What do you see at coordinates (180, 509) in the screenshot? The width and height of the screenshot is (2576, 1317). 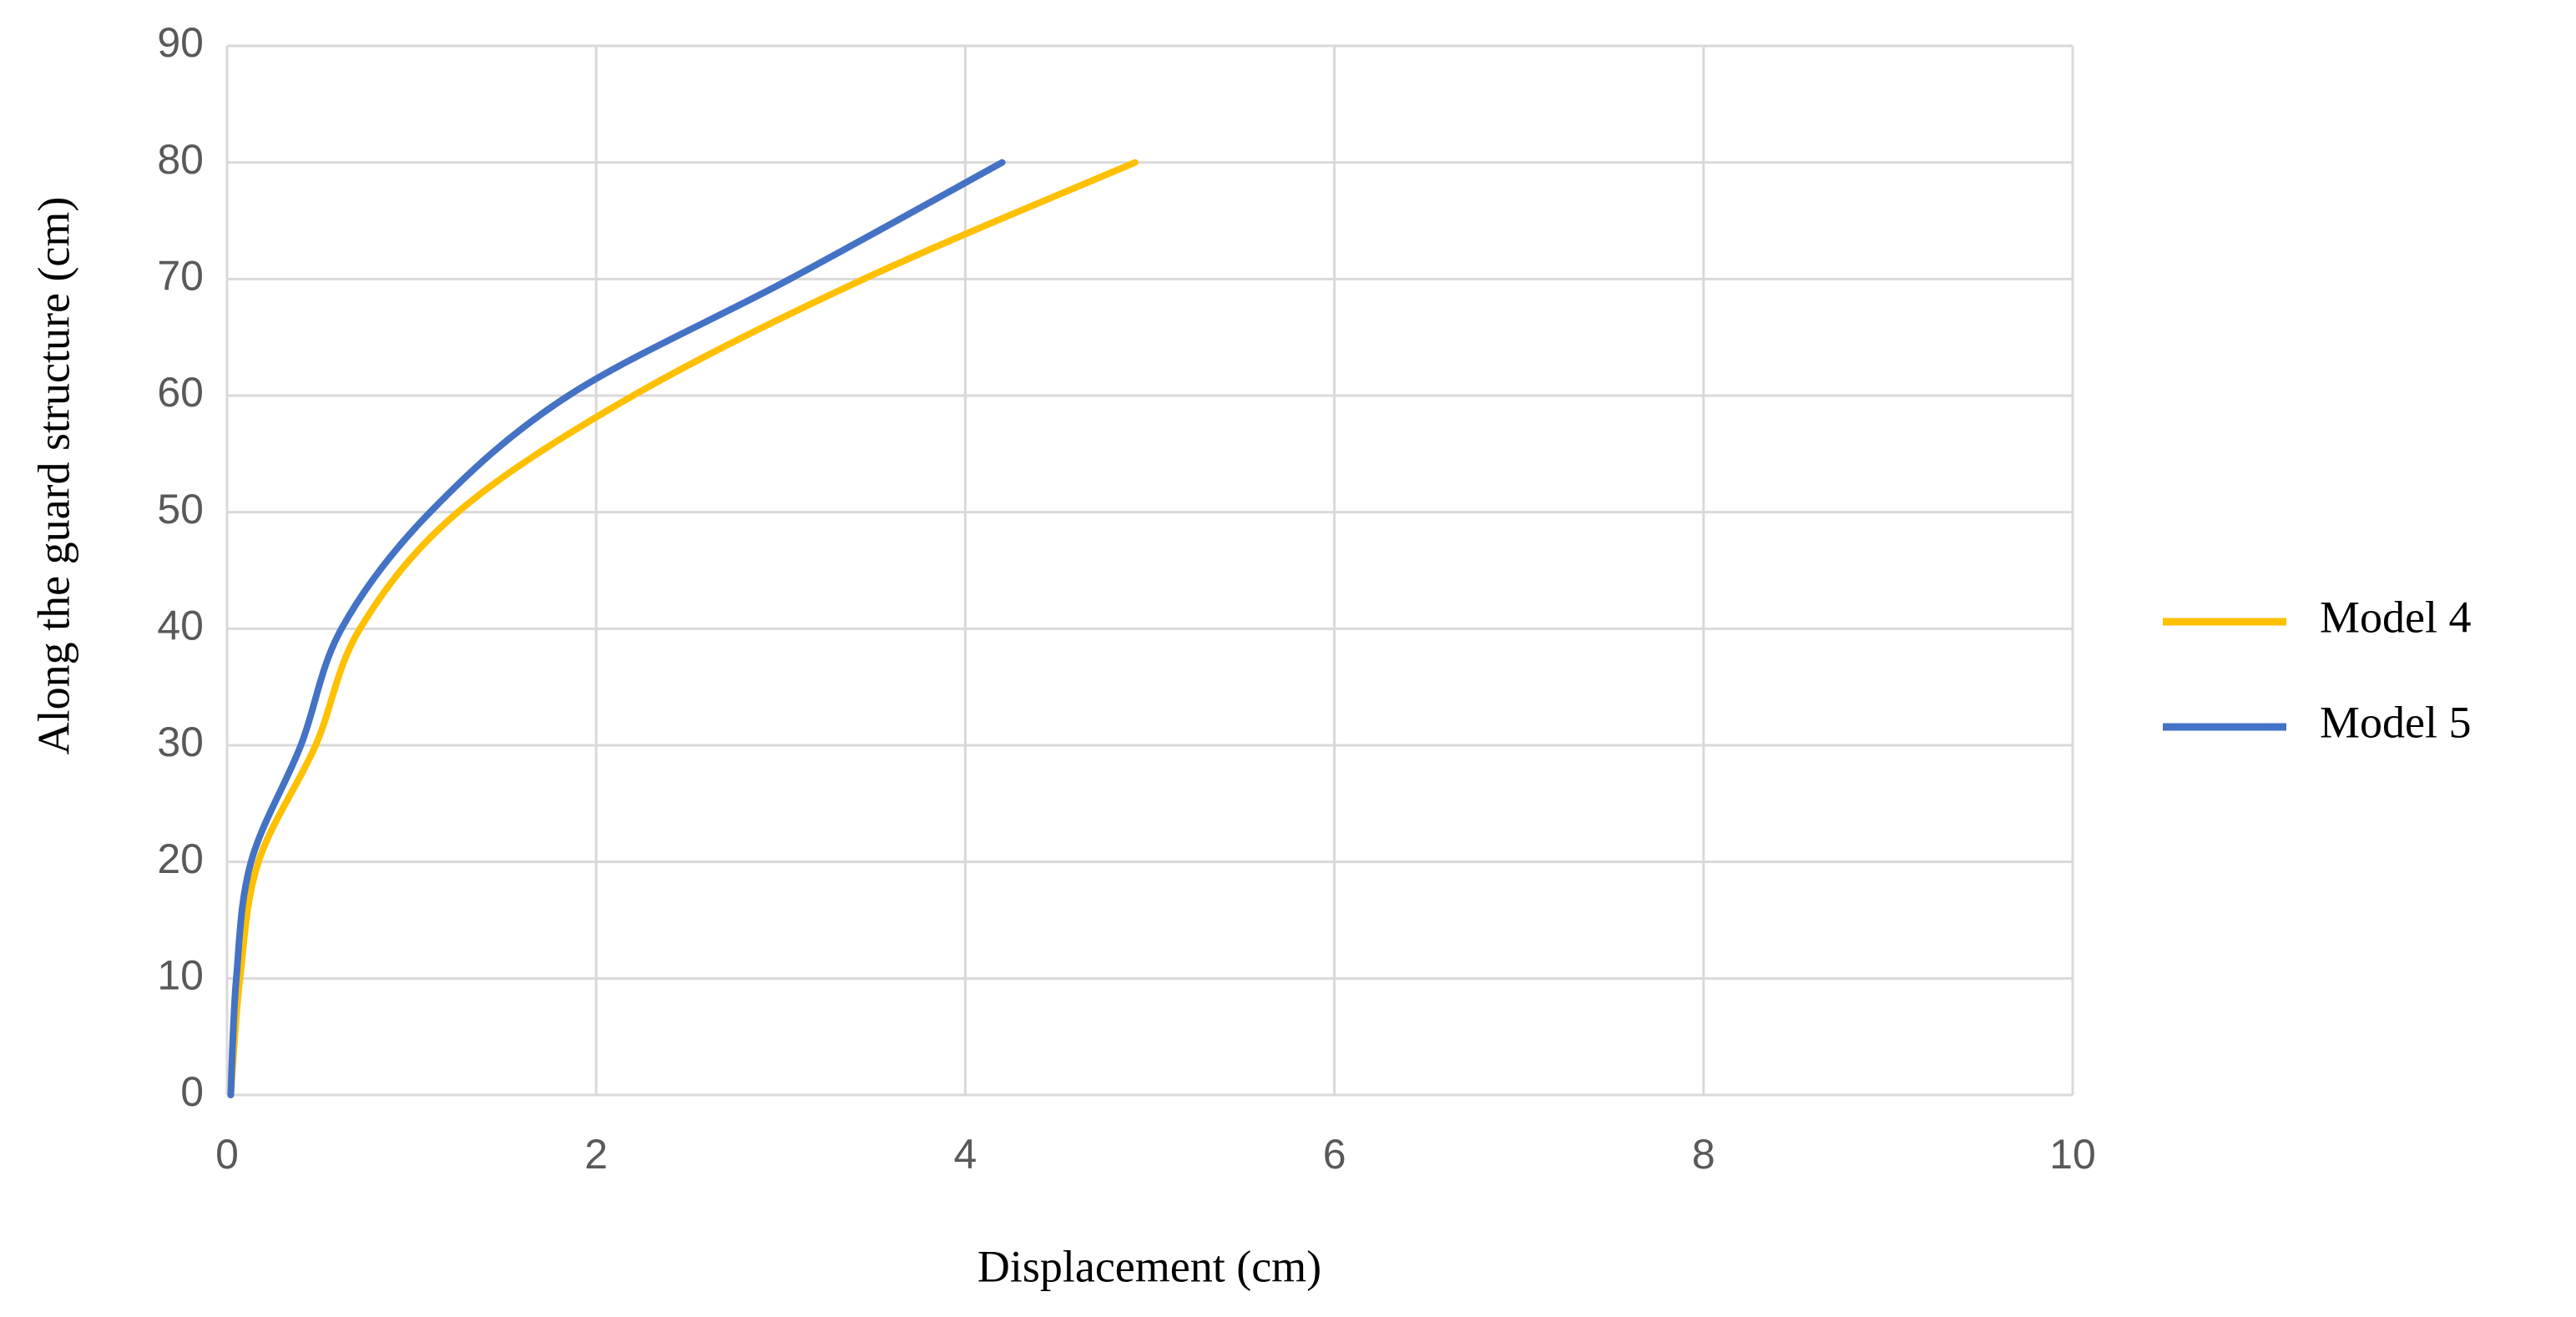 I see `y-tick-label: 50` at bounding box center [180, 509].